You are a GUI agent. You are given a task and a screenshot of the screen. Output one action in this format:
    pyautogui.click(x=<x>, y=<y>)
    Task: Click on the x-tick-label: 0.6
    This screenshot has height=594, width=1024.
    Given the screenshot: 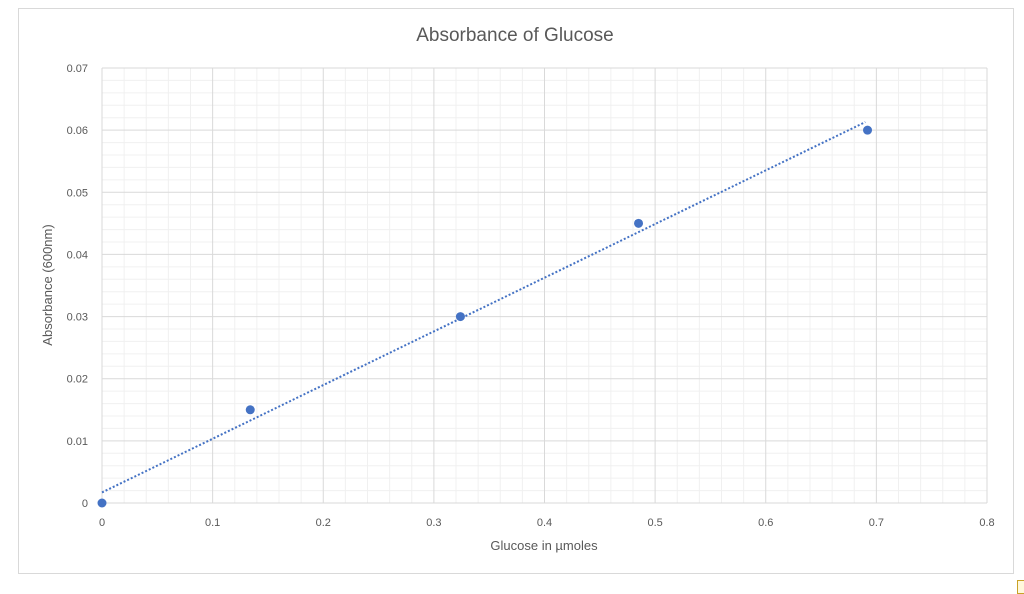 What is the action you would take?
    pyautogui.click(x=765, y=523)
    